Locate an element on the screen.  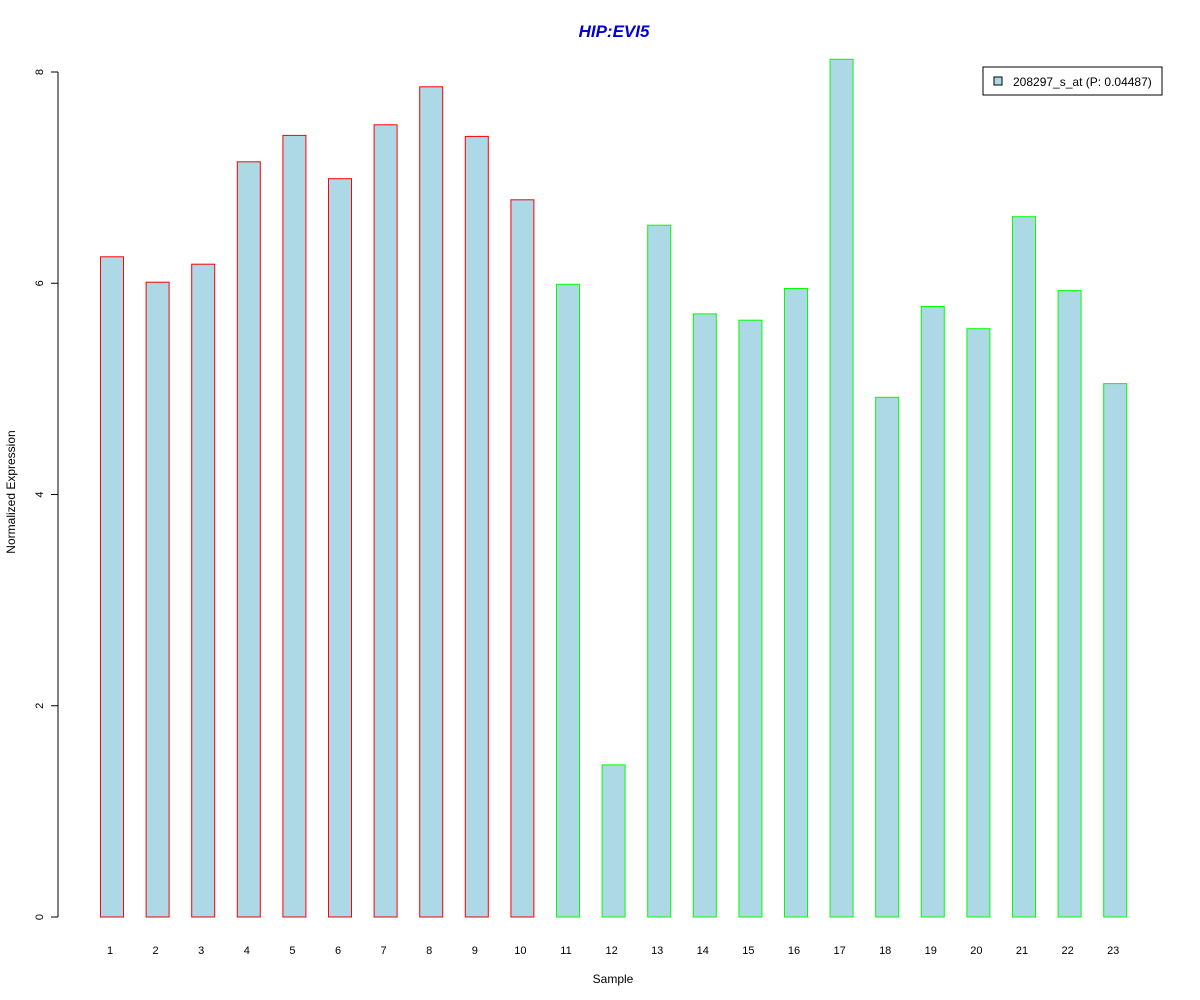
x-tick-label: 12 is located at coordinates (611, 951).